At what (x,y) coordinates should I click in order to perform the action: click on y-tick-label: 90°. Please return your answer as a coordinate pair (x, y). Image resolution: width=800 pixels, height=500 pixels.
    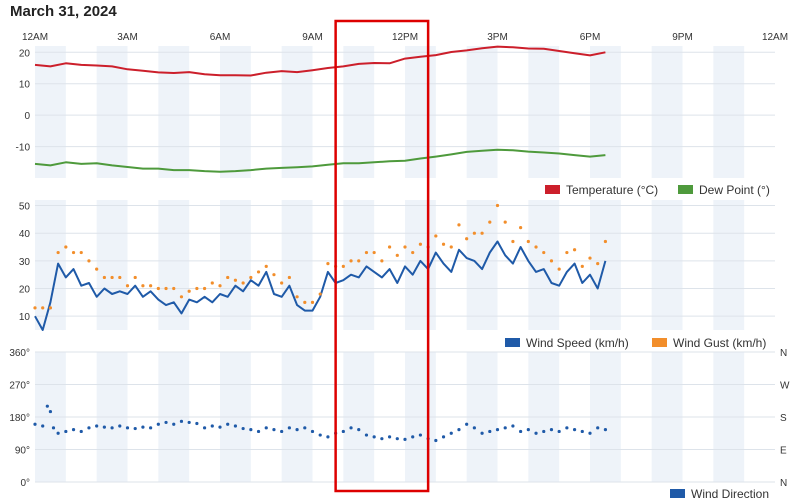
    Looking at the image, I should click on (22, 451).